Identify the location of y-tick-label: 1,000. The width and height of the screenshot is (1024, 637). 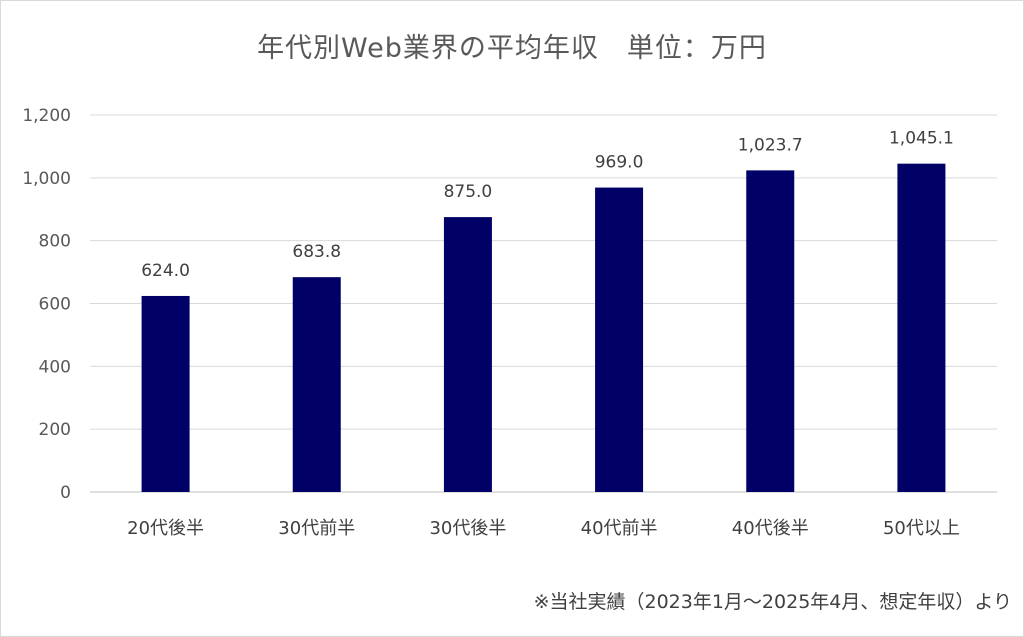
(46, 179).